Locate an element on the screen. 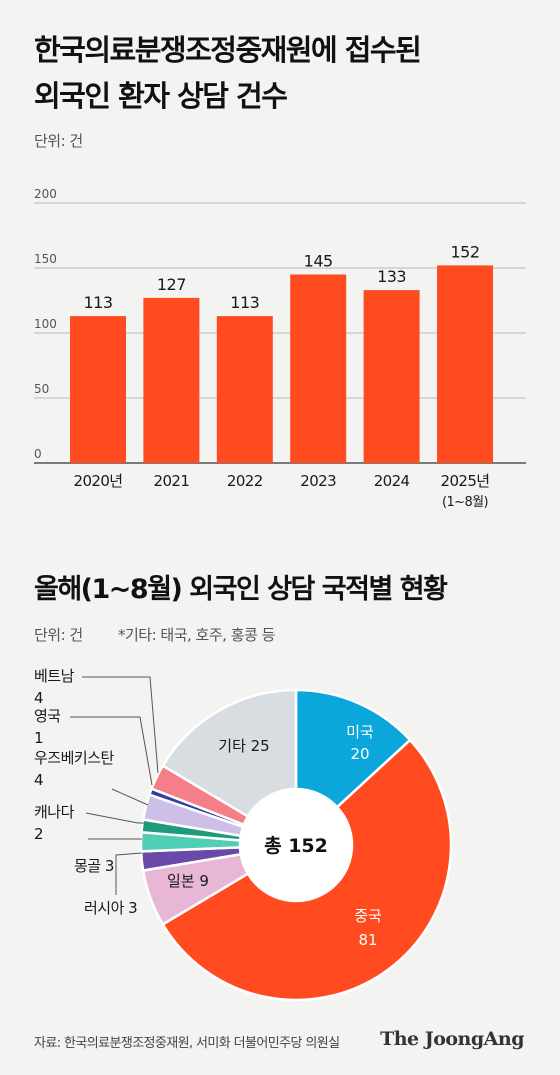 The height and width of the screenshot is (1075, 560). pie-chart-title: 올해(1~8월) 외국인 상담 국적별 현황 is located at coordinates (241, 589).